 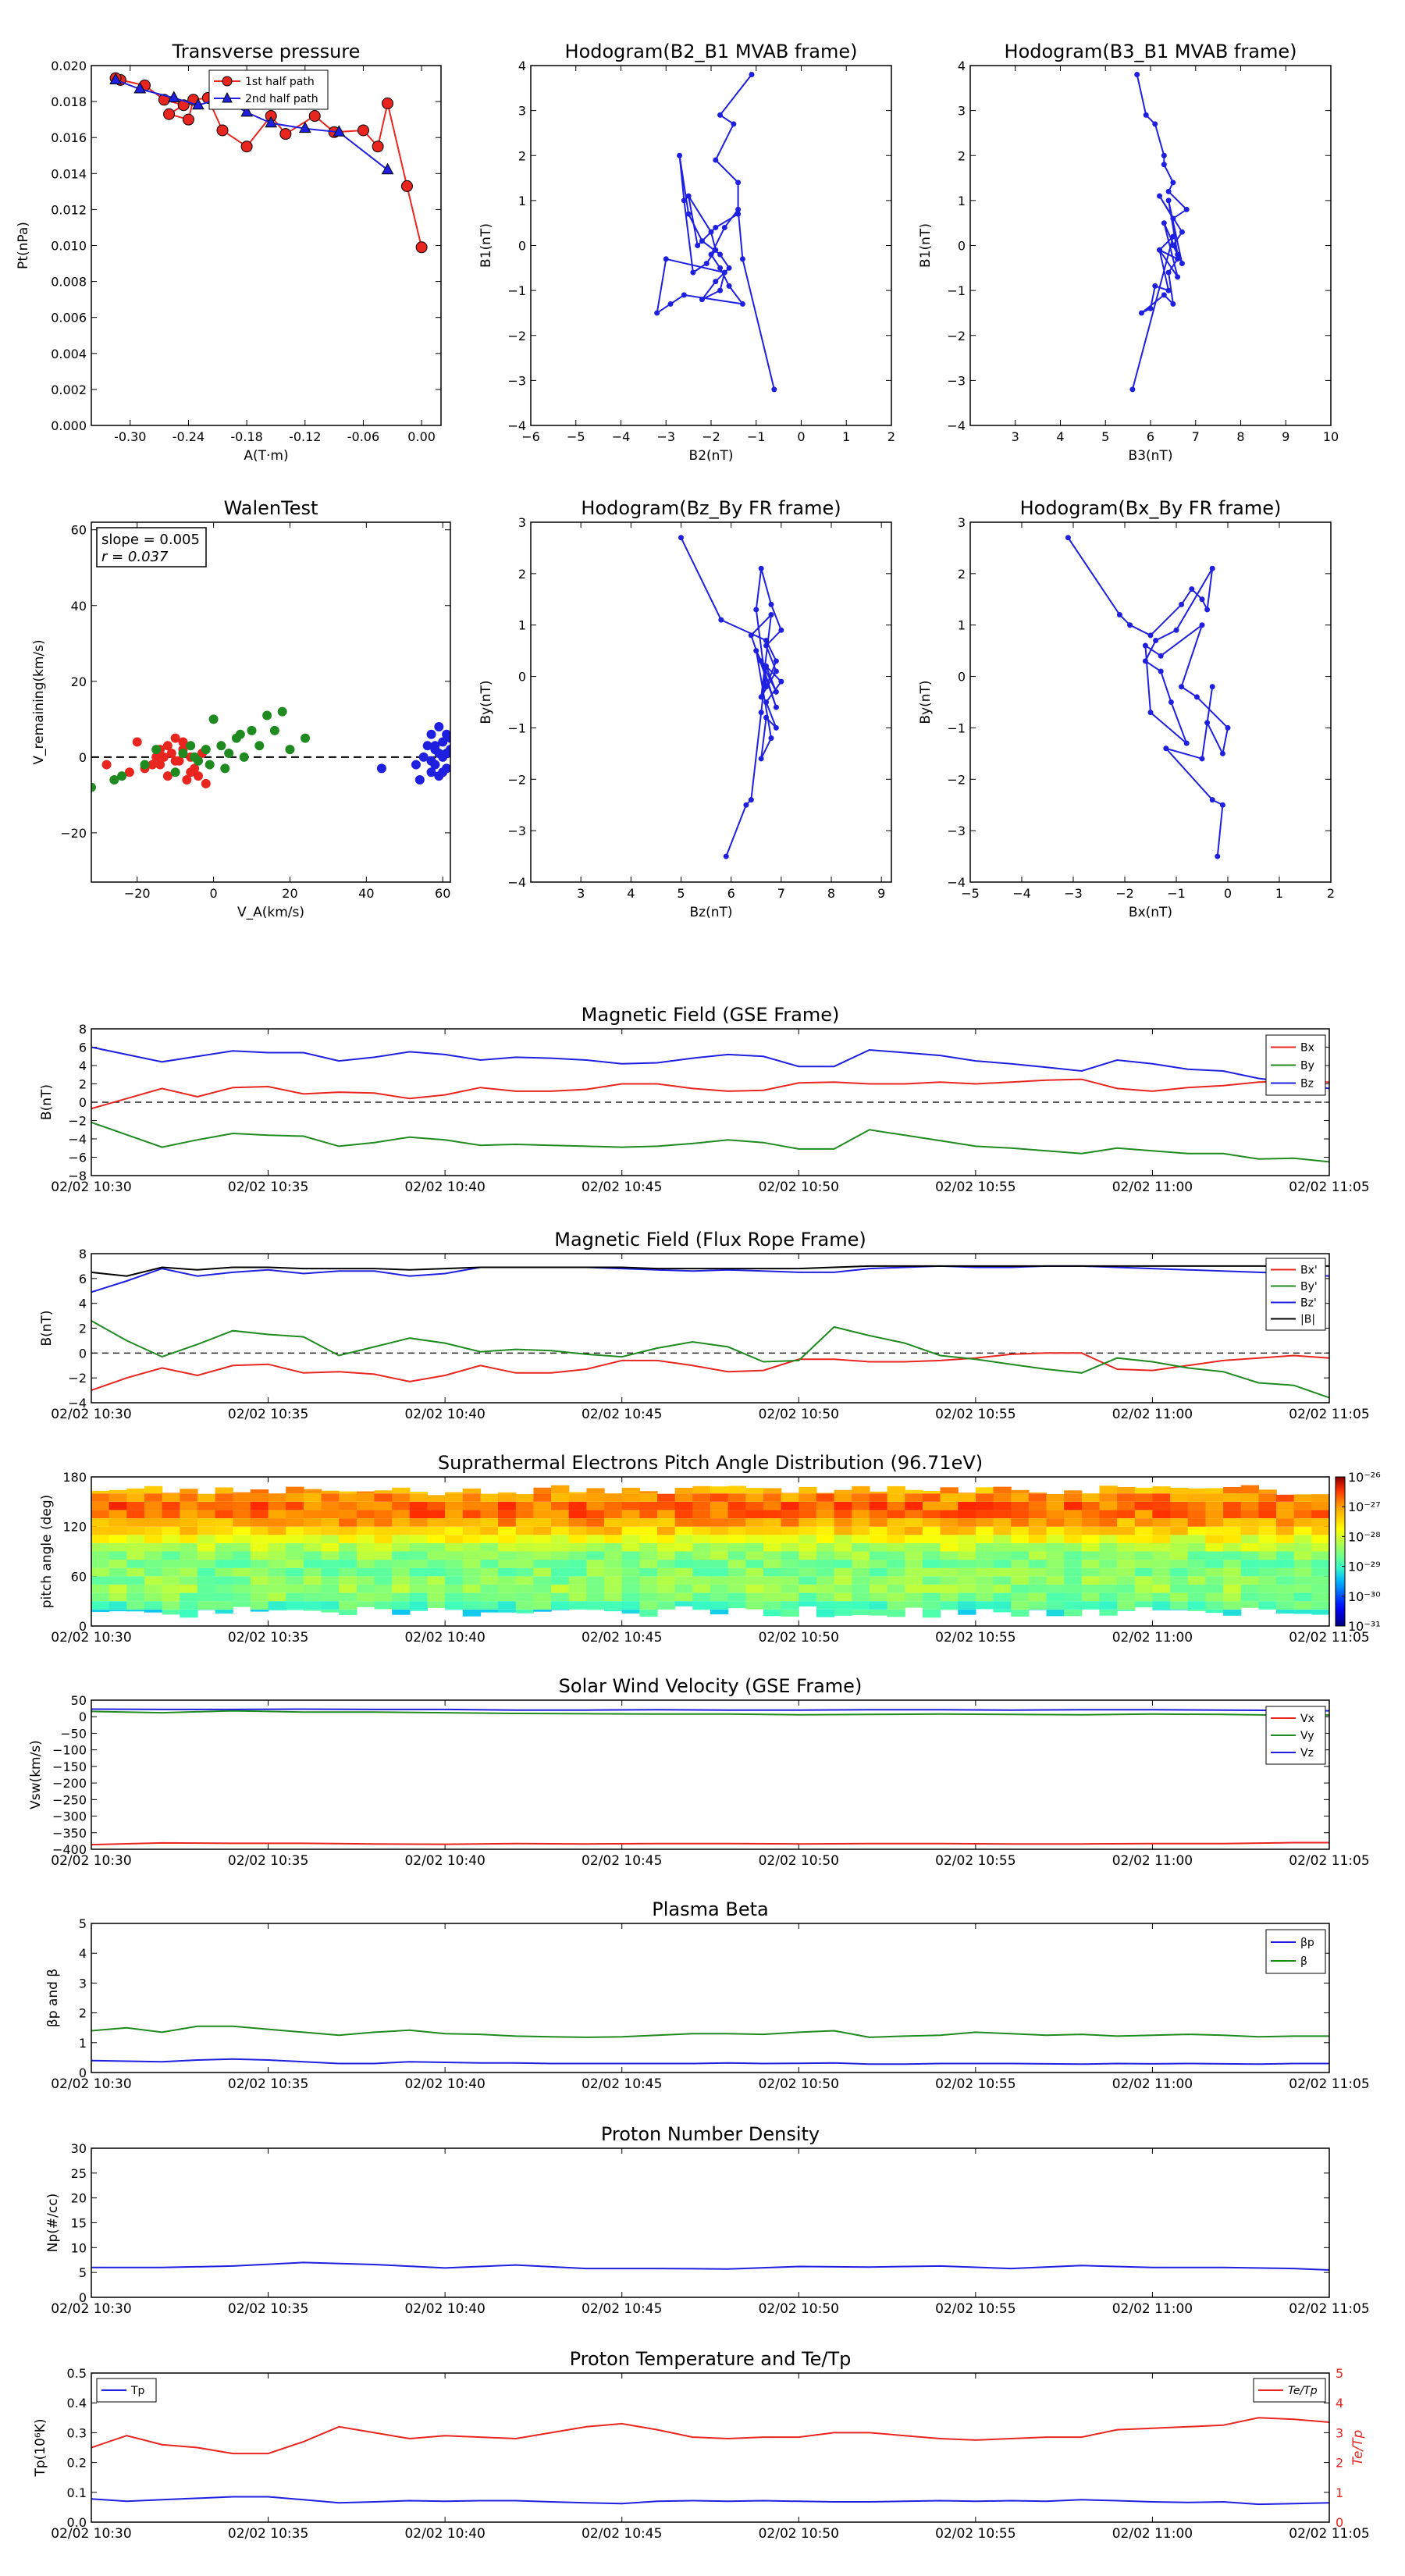 I want to click on x-tick-label: 6, so click(x=1151, y=436).